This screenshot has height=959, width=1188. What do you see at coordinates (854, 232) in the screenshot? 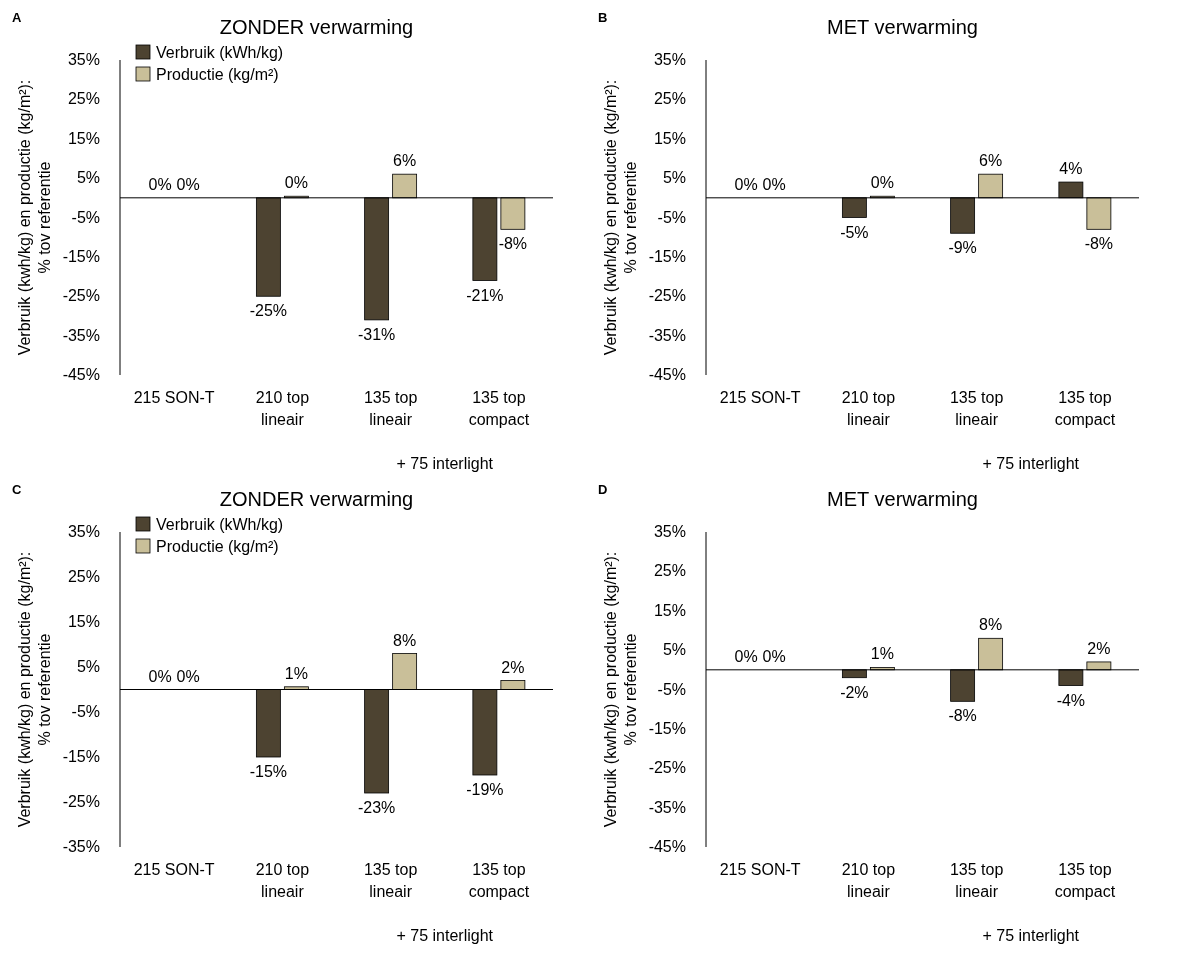
I see `data-label: -5%` at bounding box center [854, 232].